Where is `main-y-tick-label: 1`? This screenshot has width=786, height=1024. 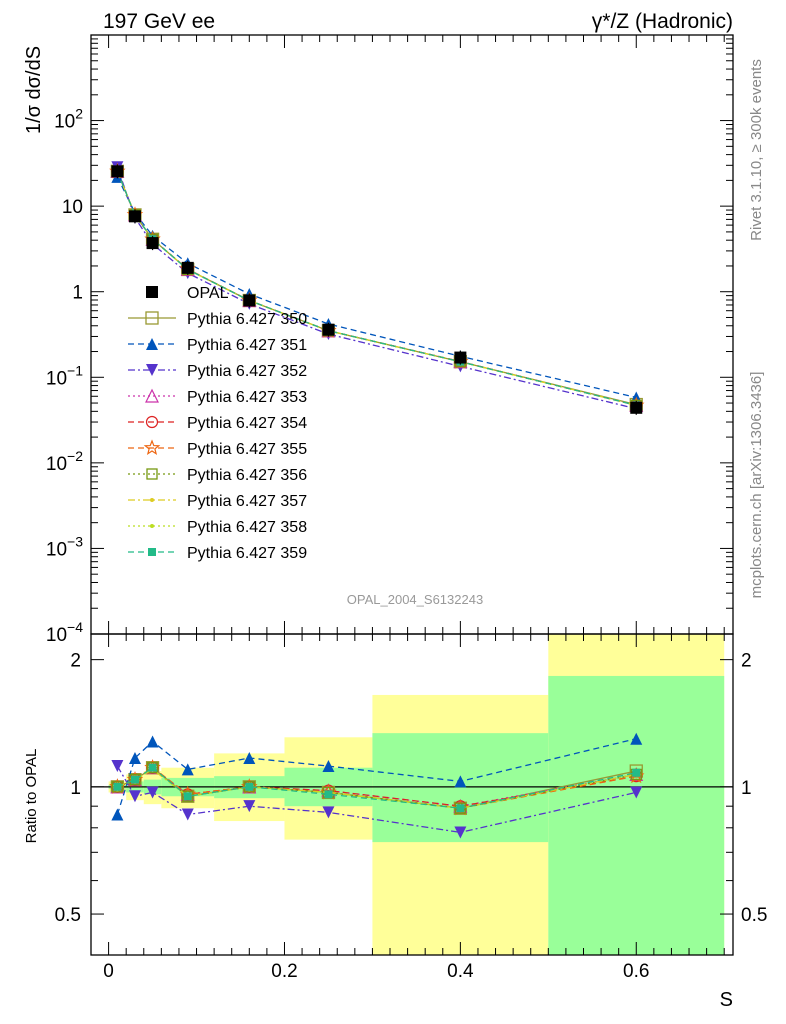
main-y-tick-label: 1 is located at coordinates (77, 293).